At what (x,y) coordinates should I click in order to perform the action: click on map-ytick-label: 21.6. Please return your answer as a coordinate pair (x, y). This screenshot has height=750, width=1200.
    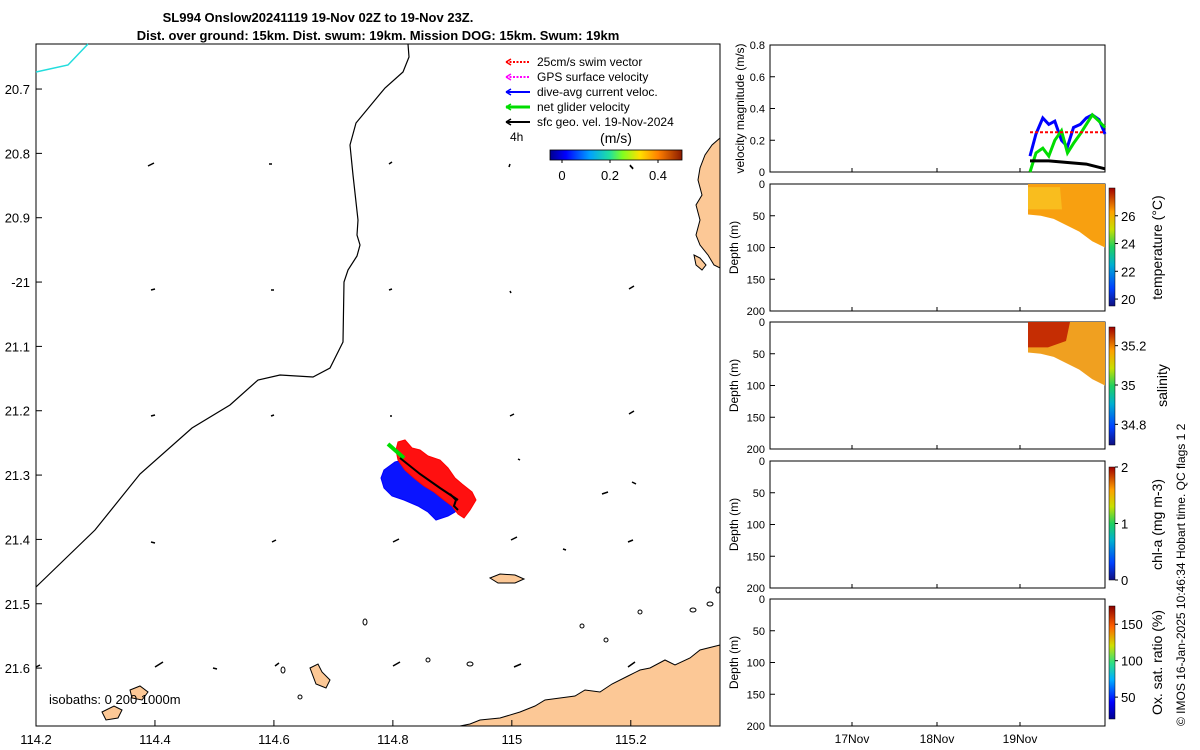
    Looking at the image, I should click on (17, 668).